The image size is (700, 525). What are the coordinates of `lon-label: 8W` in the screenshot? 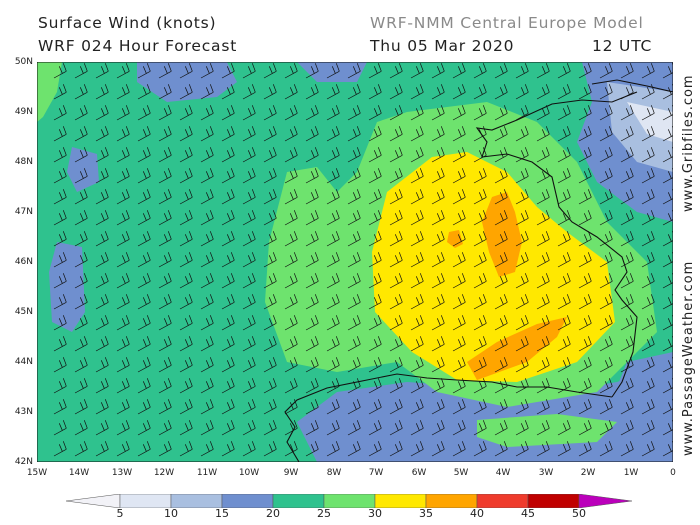 It's located at (334, 473).